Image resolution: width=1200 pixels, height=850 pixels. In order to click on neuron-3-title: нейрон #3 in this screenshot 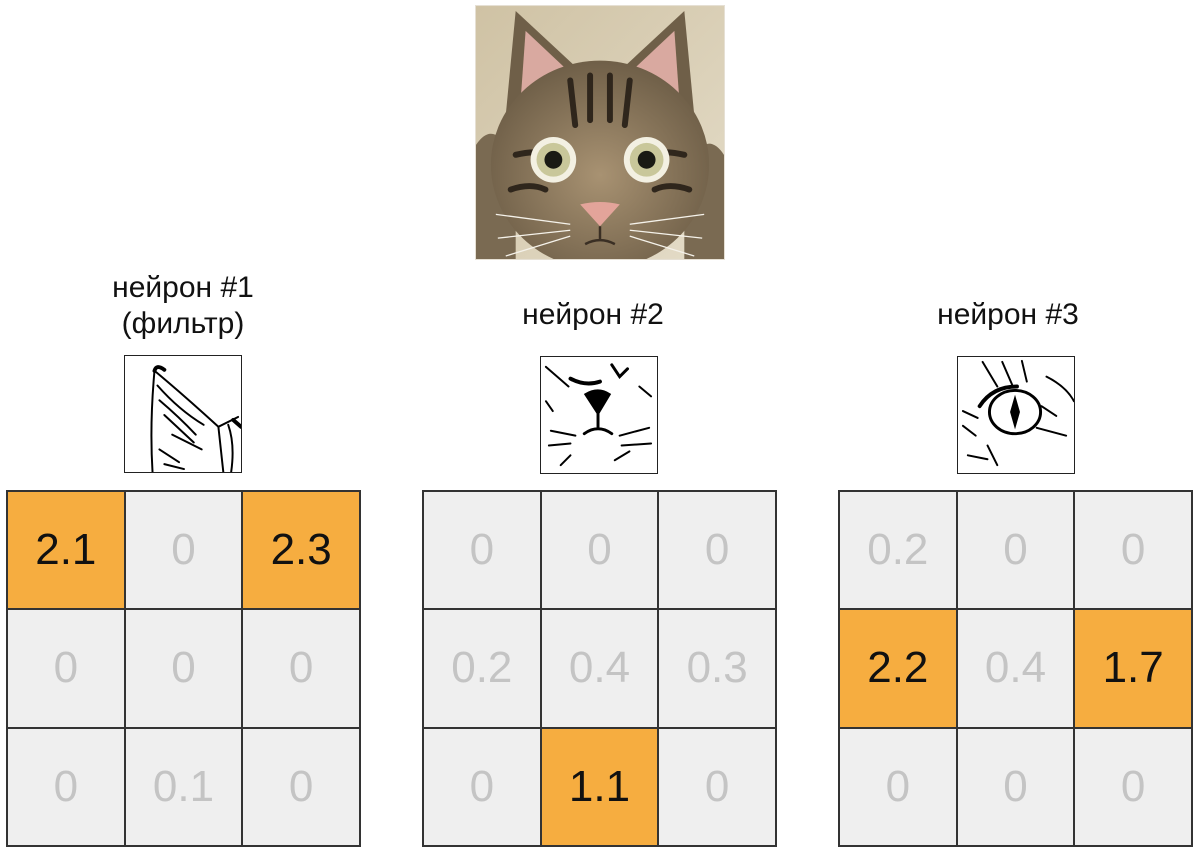, I will do `click(1008, 314)`.